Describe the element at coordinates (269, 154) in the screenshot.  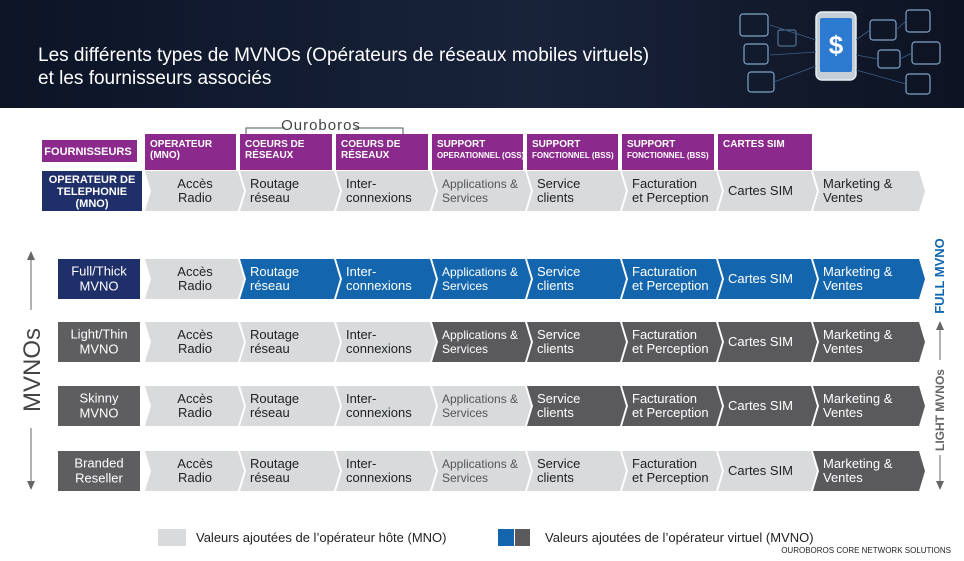
I see `header-column-label: RÉSEAUX` at that location.